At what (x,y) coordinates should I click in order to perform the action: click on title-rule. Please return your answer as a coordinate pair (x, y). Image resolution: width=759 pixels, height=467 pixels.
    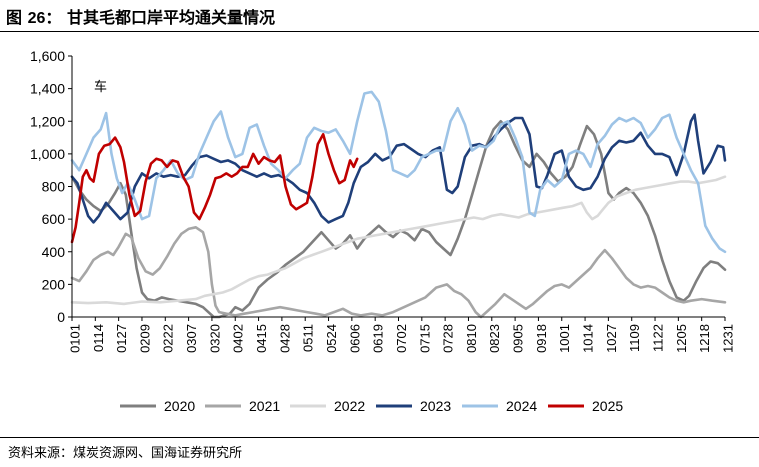
    Looking at the image, I should click on (379, 31).